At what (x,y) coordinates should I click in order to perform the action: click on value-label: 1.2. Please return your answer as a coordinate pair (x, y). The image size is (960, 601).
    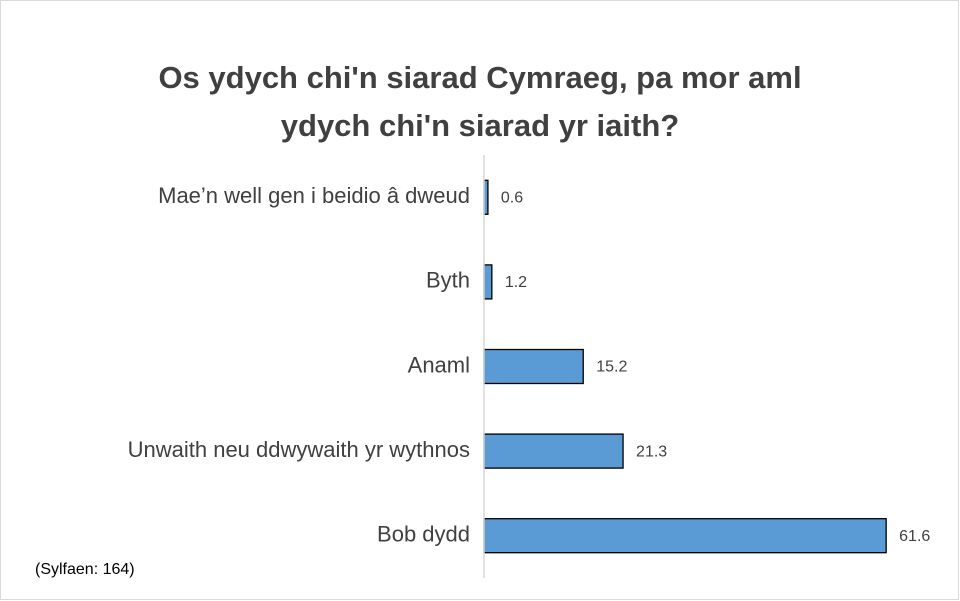
    Looking at the image, I should click on (516, 282).